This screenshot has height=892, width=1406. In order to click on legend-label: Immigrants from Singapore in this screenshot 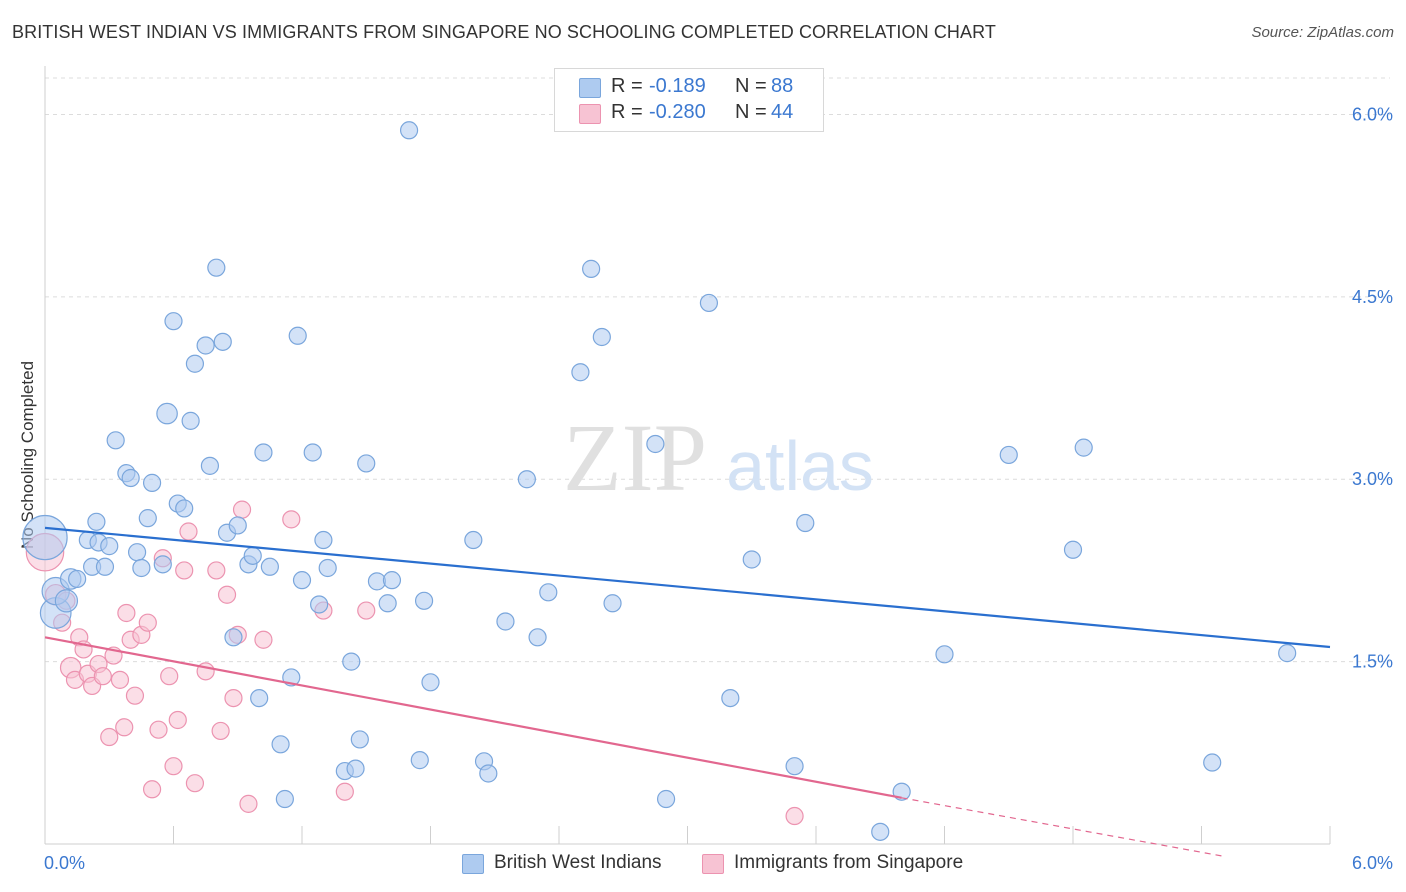, I will do `click(849, 862)`.